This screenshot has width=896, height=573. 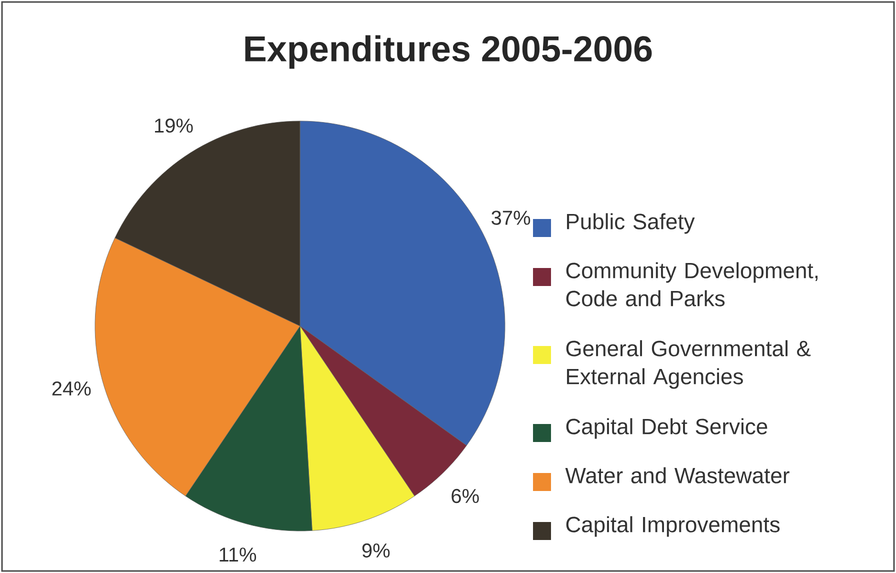 I want to click on data-label: 24%, so click(x=71, y=388).